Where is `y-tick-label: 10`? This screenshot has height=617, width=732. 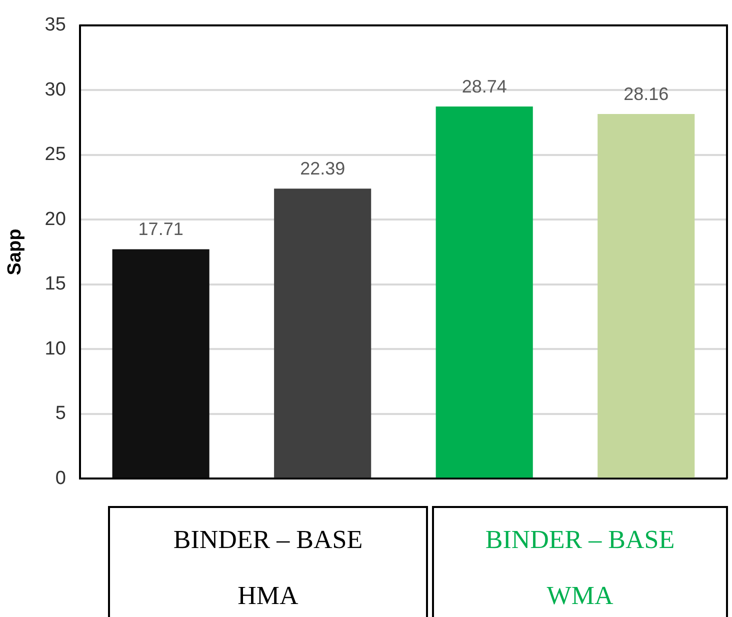
y-tick-label: 10 is located at coordinates (55, 349).